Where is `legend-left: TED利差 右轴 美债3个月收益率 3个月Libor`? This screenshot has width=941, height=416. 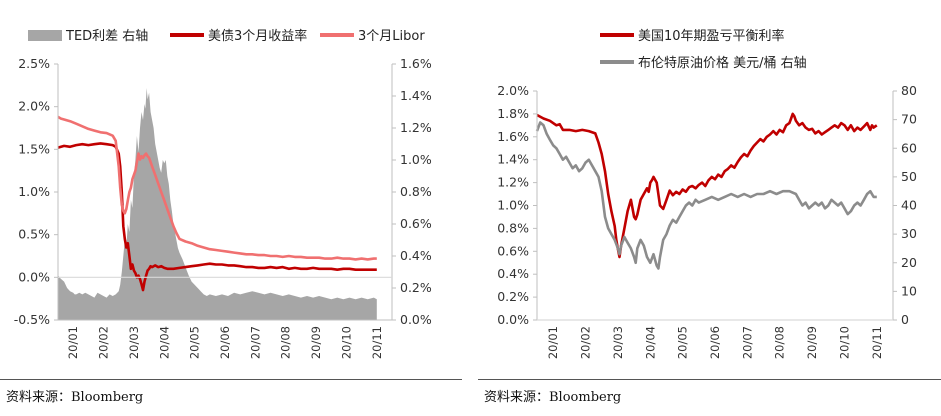 legend-left: TED利差 右轴 美债3个月收益率 3个月Libor is located at coordinates (226, 36).